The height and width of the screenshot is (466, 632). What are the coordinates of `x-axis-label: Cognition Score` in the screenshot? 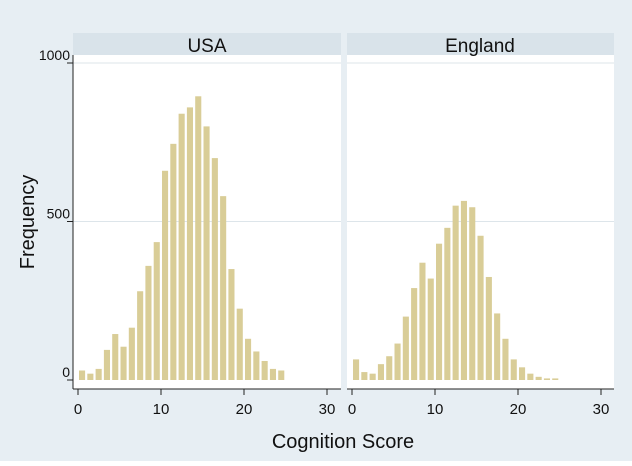 It's located at (343, 442).